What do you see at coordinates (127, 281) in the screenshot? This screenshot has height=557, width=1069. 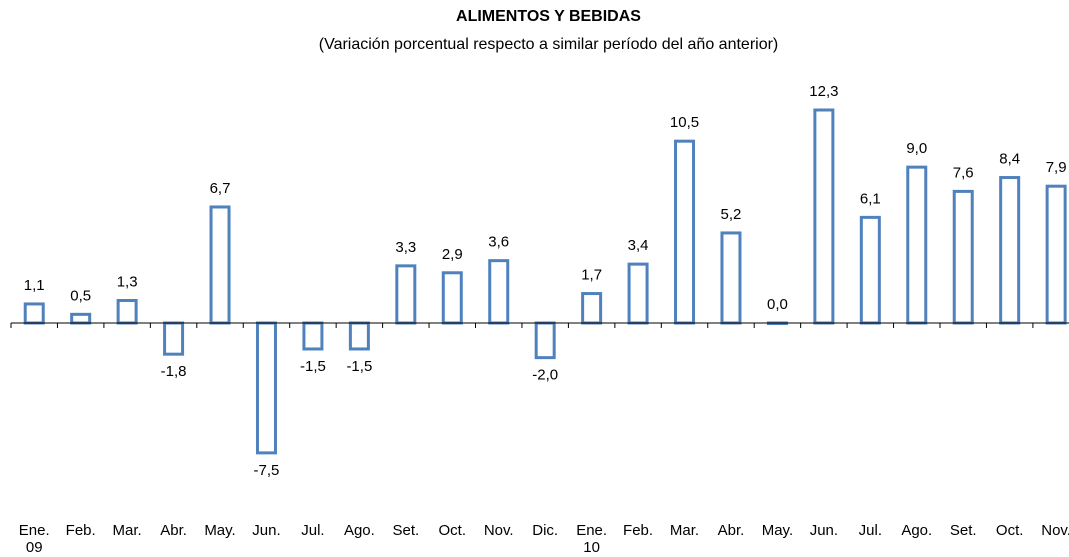 I see `data-label: 1,3` at bounding box center [127, 281].